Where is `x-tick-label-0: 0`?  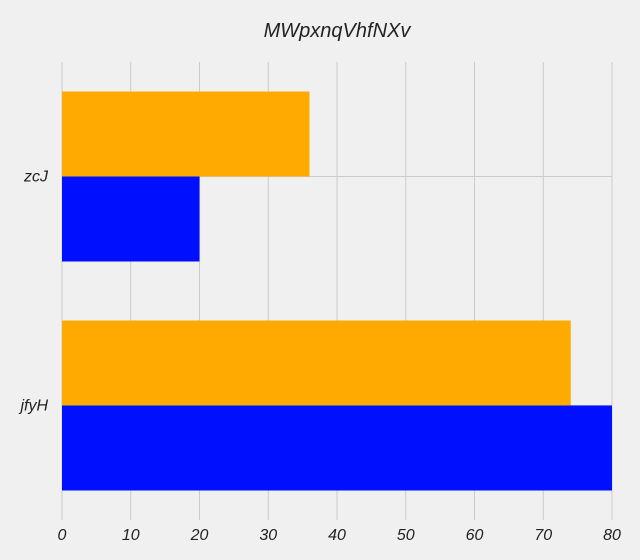
x-tick-label-0: 0 is located at coordinates (62, 535).